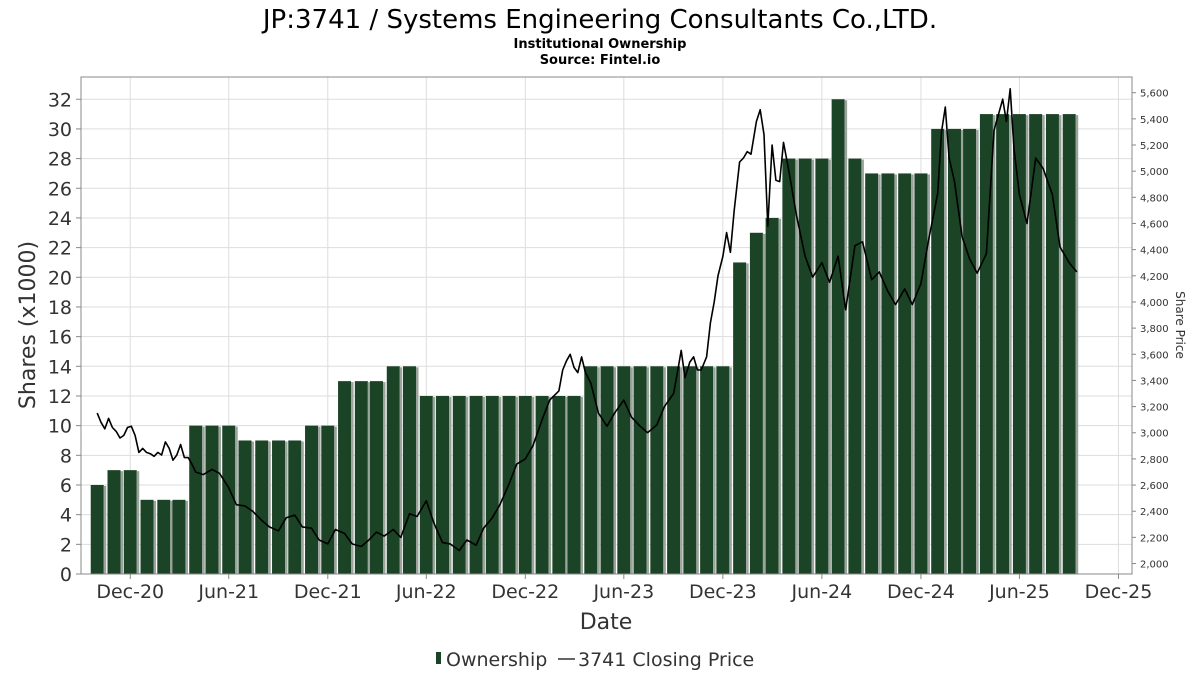 This screenshot has width=1200, height=675. I want to click on y-tick-label: 2, so click(66, 545).